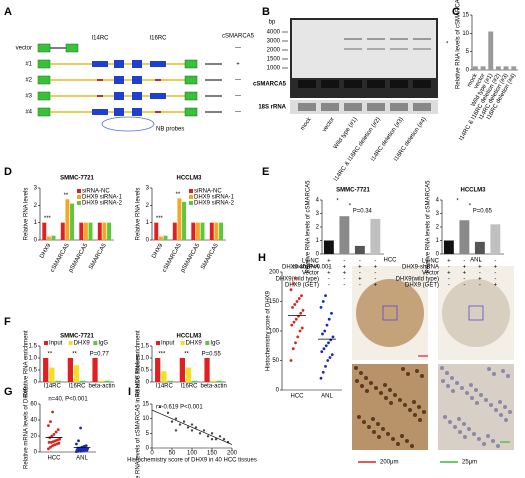 The image size is (525, 478). What do you see at coordinates (274, 273) in the screenshot?
I see `y-tick-label: 200` at bounding box center [274, 273].